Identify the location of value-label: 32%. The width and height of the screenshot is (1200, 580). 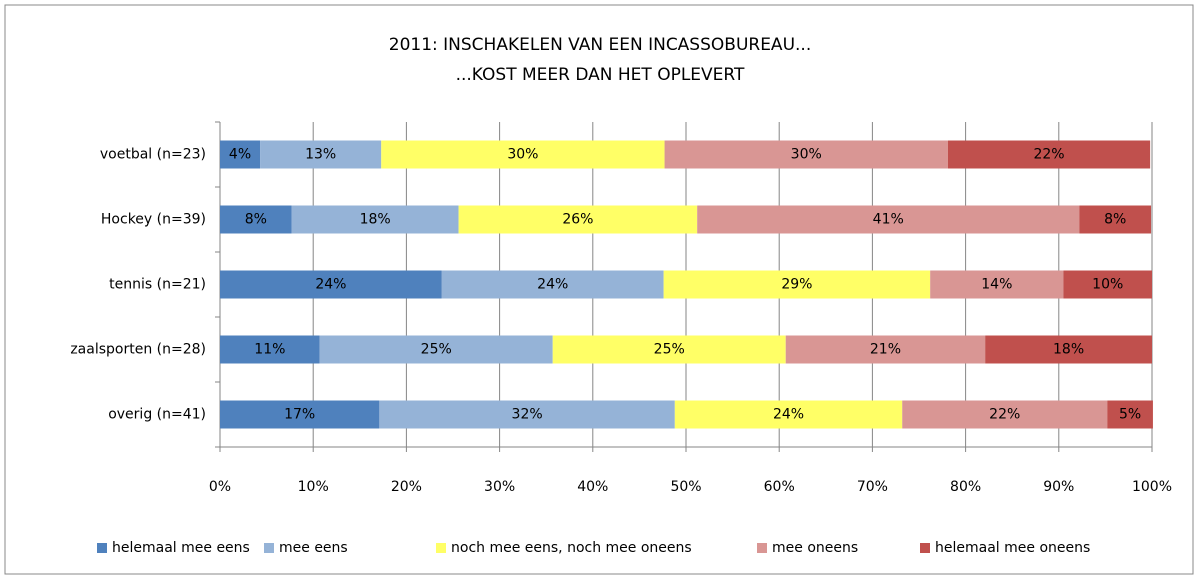
(527, 415).